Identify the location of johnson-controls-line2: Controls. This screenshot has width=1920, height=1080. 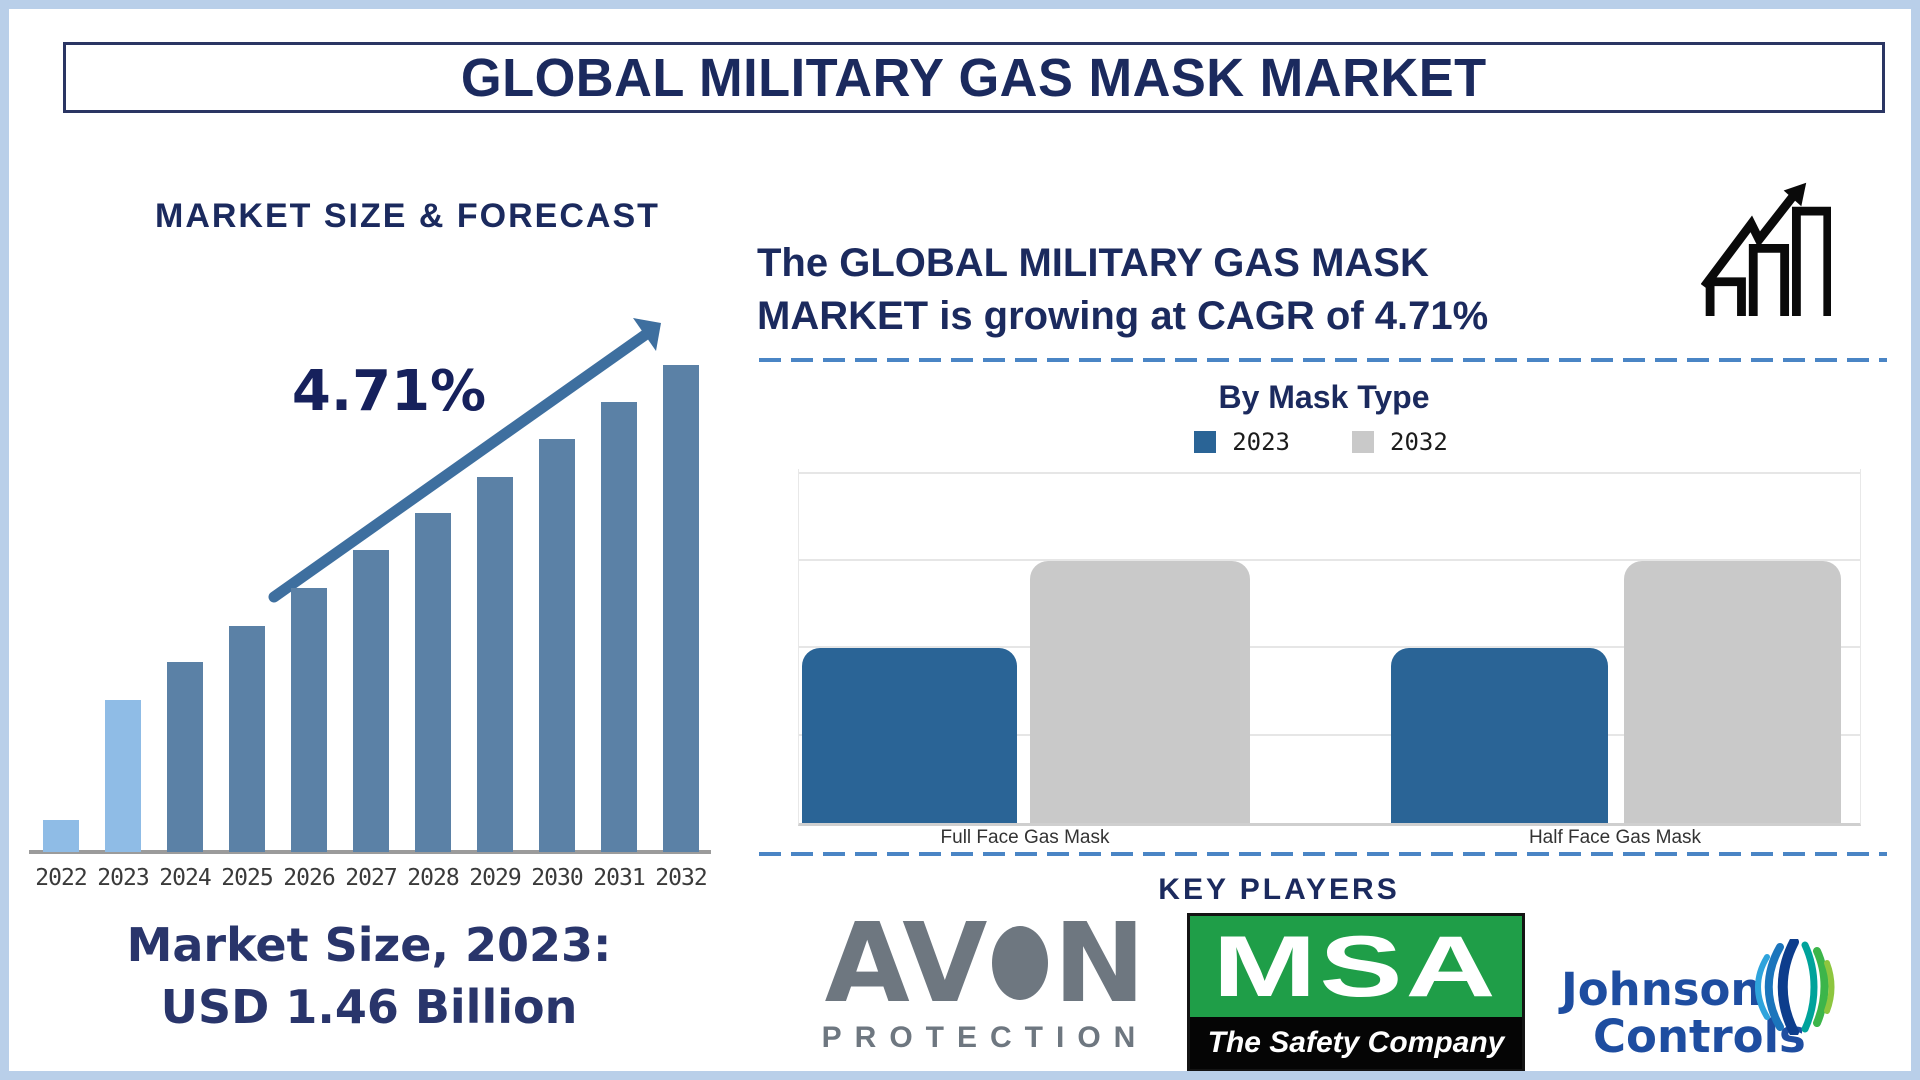
(1699, 1036).